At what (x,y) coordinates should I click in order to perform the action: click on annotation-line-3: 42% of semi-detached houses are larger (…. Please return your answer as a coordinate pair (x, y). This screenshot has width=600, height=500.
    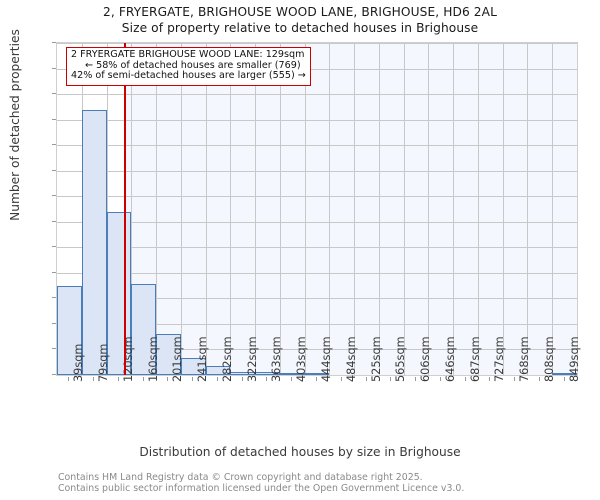
    Looking at the image, I should click on (188, 76).